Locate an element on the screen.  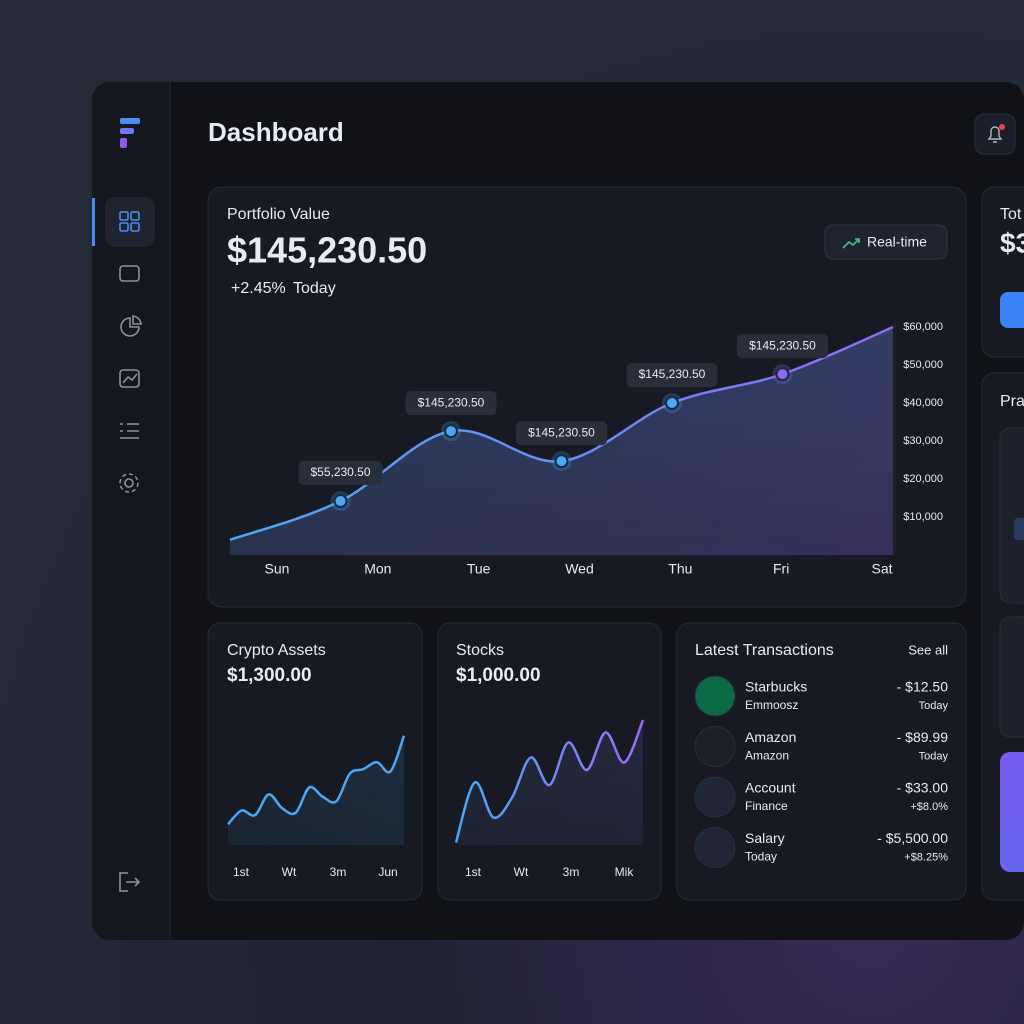
realtime-badge is located at coordinates (886, 242).